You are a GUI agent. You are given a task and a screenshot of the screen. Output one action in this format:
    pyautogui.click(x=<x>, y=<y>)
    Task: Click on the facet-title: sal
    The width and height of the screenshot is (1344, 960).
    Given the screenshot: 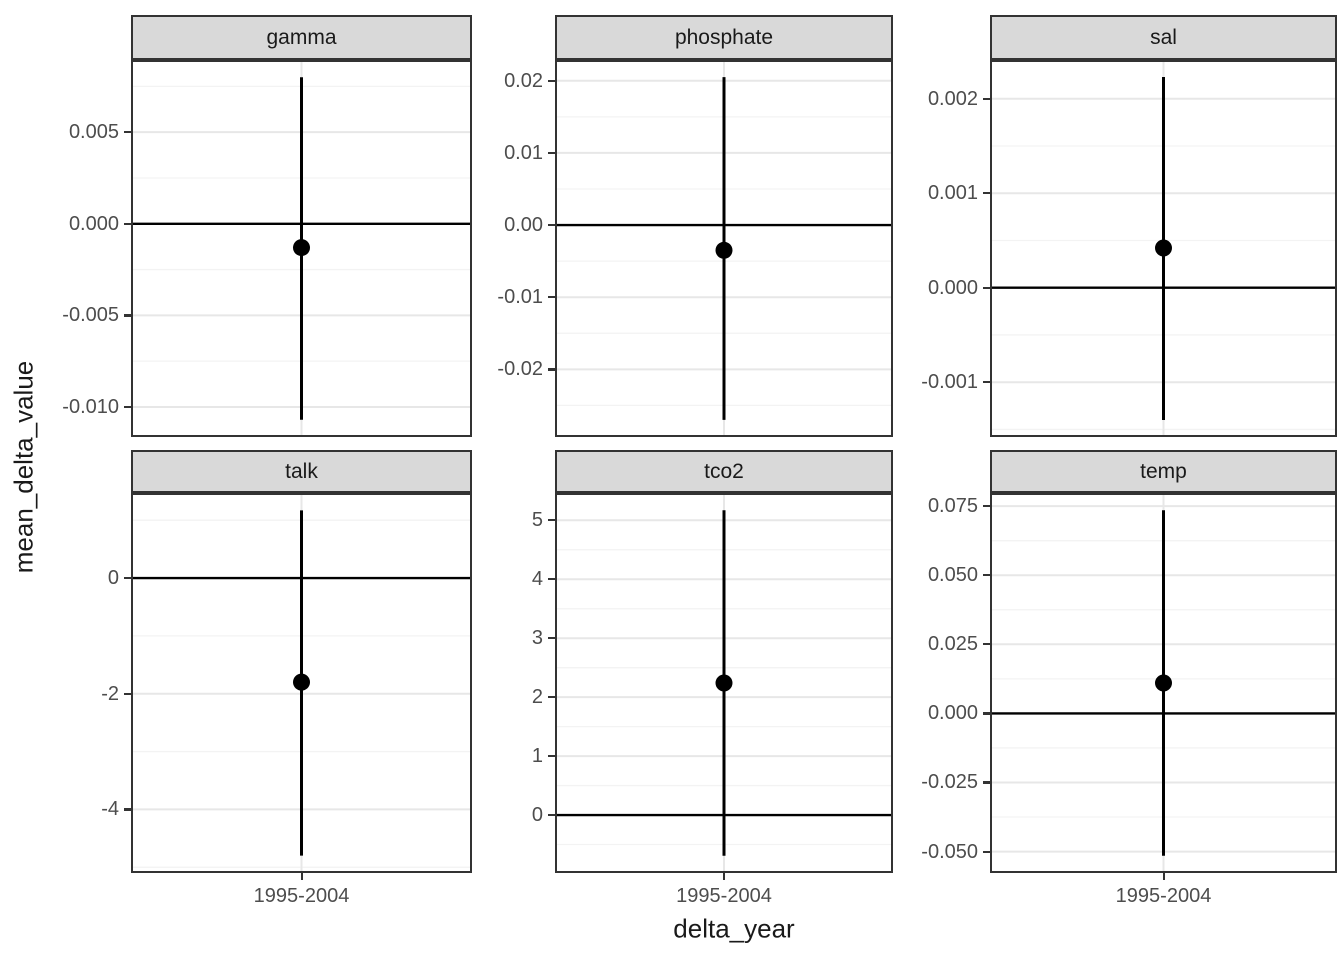 What is the action you would take?
    pyautogui.click(x=1163, y=37)
    